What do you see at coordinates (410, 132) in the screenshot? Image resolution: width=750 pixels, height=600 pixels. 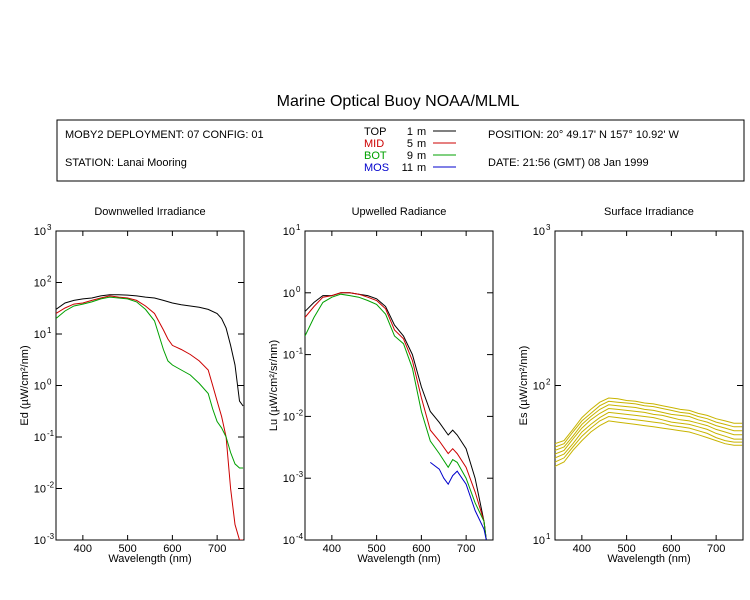 I see `legend-depth-top: 1` at bounding box center [410, 132].